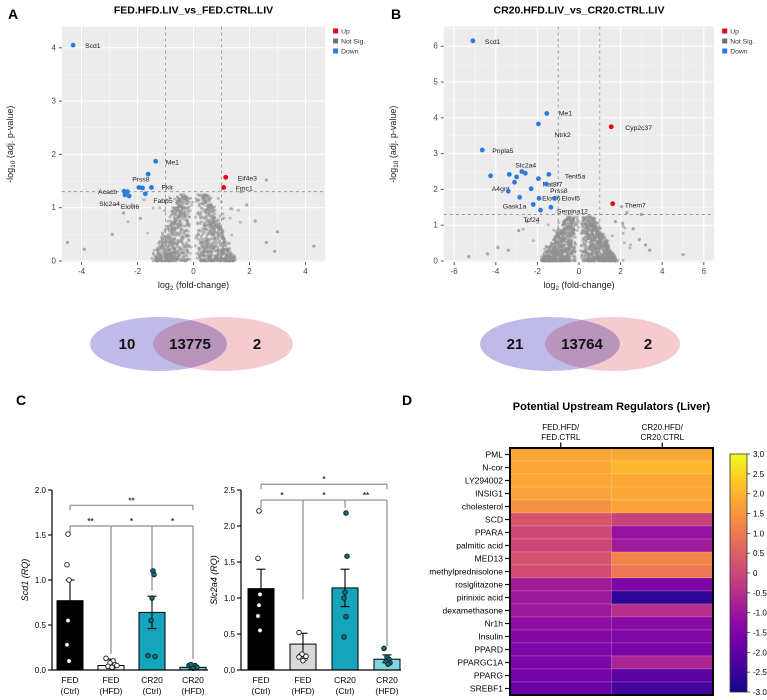 This screenshot has width=767, height=700. I want to click on panel-d-label: D, so click(407, 400).